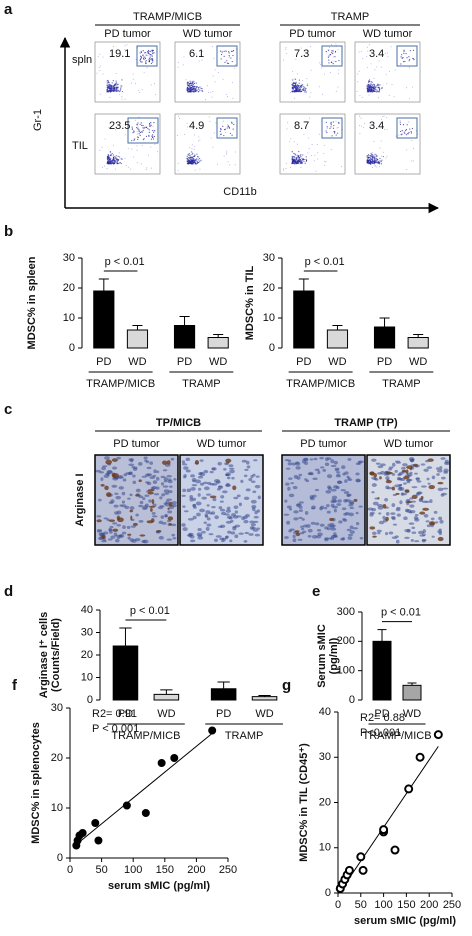 The width and height of the screenshot is (472, 936). What do you see at coordinates (159, 886) in the screenshot?
I see `x-axis-label: serum sMIC (pg/ml)` at bounding box center [159, 886].